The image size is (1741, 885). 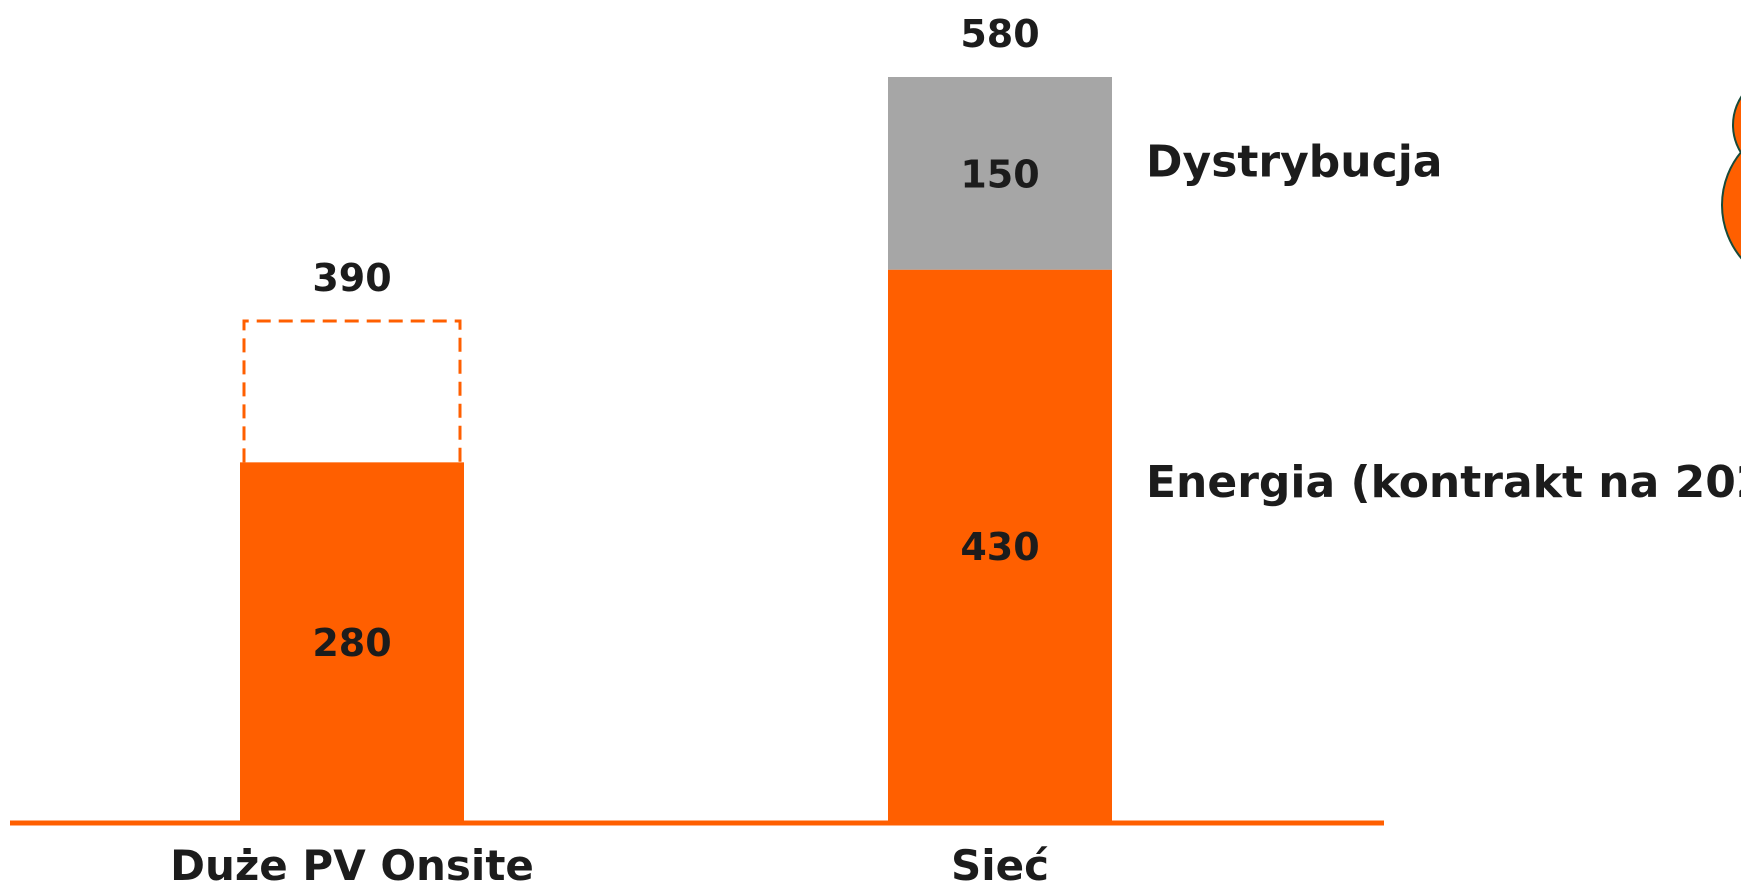 What do you see at coordinates (1731, 177) in the screenshot?
I see `decorative-orange-circles-icon` at bounding box center [1731, 177].